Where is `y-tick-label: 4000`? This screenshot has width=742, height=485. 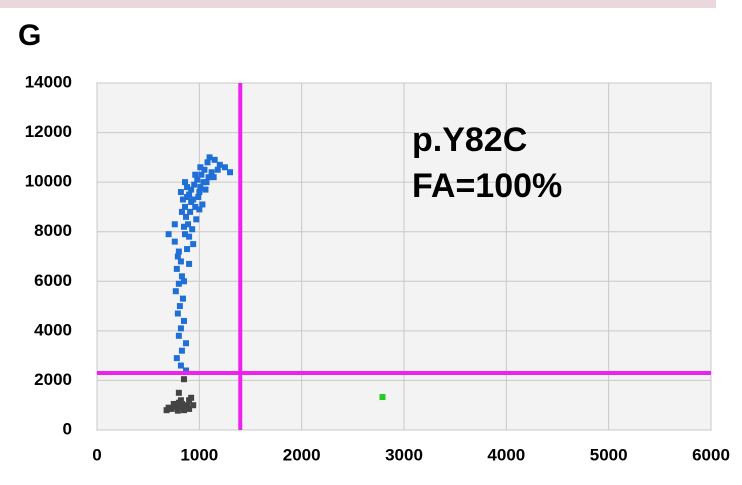 y-tick-label: 4000 is located at coordinates (53, 329).